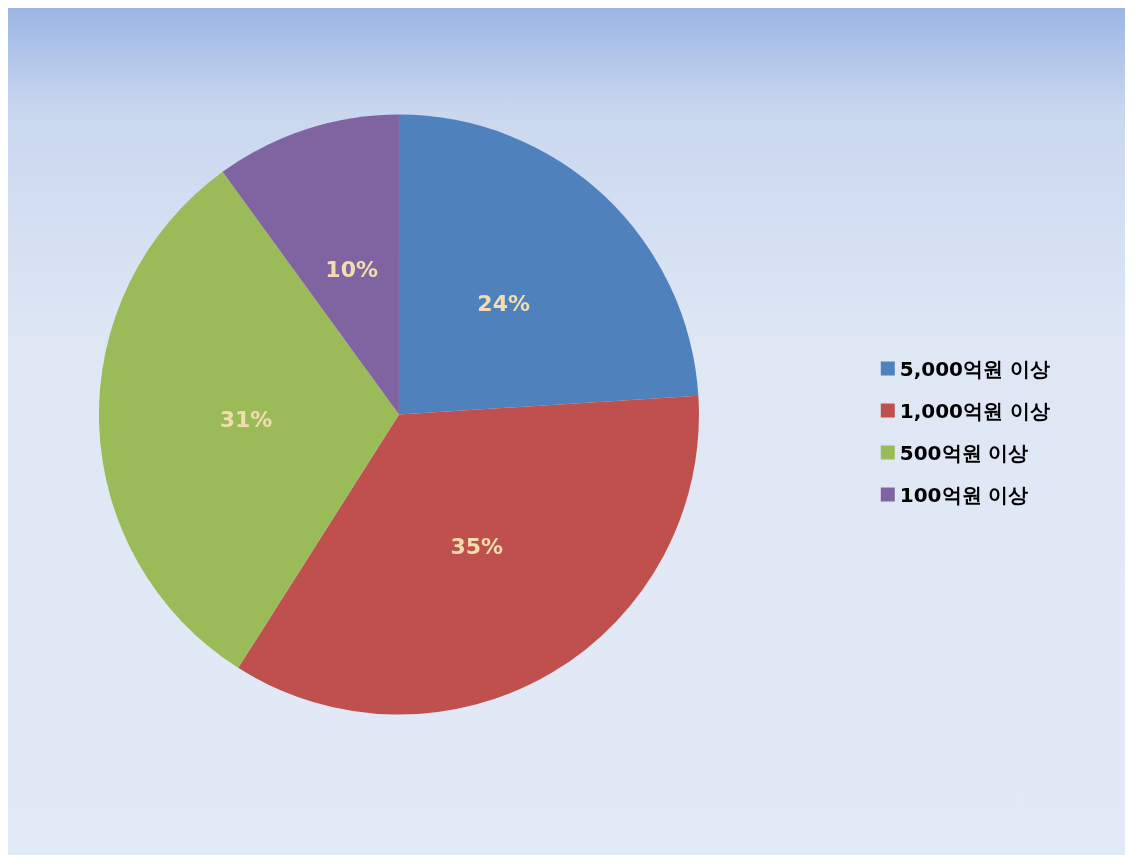 The image size is (1133, 863). What do you see at coordinates (246, 419) in the screenshot?
I see `data-label: 31%` at bounding box center [246, 419].